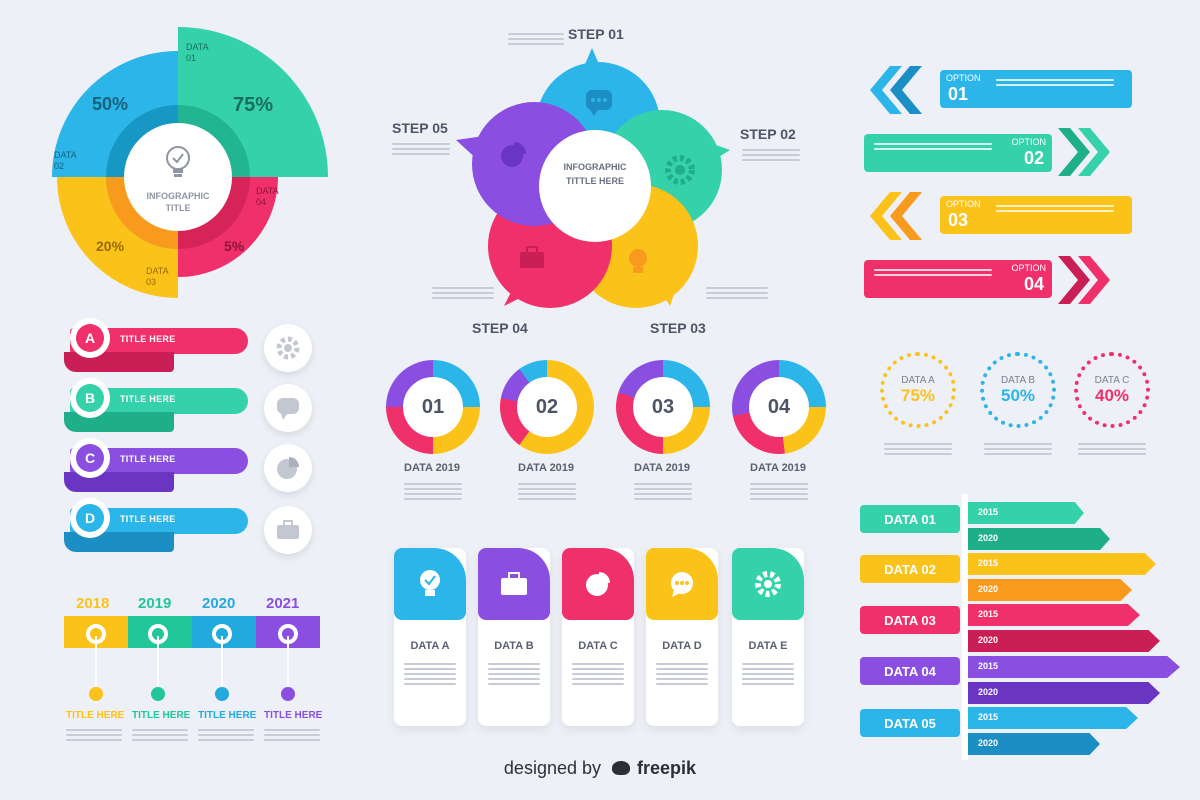 This screenshot has height=800, width=1200. Describe the element at coordinates (910, 569) in the screenshot. I see `bar-label-data-02: DATA 02` at that location.